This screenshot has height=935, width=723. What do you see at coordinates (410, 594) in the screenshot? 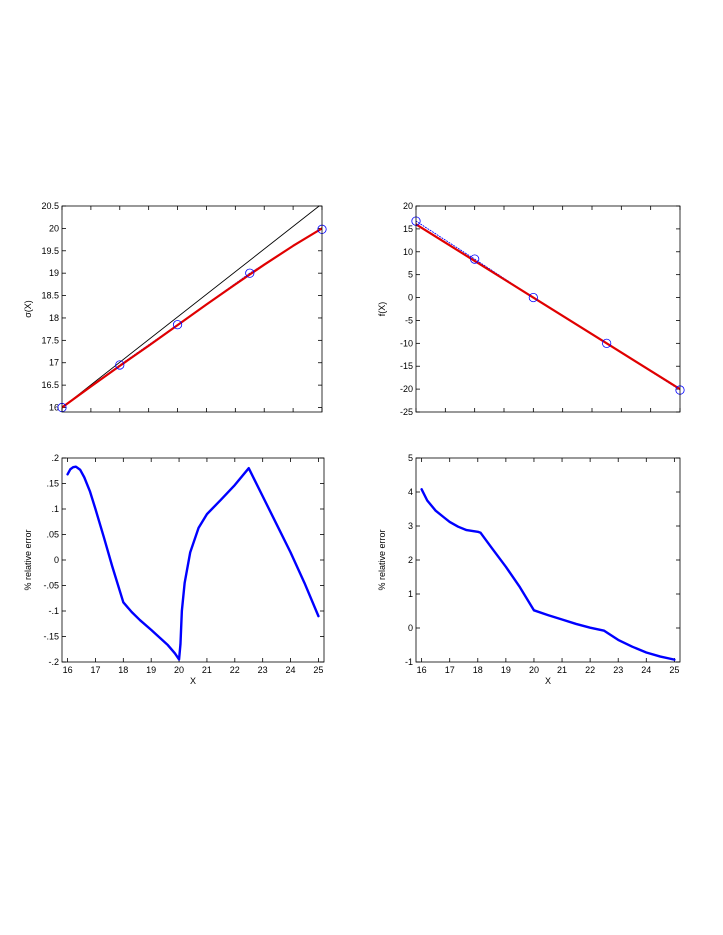
I see `y-tick-label: 1` at bounding box center [410, 594].